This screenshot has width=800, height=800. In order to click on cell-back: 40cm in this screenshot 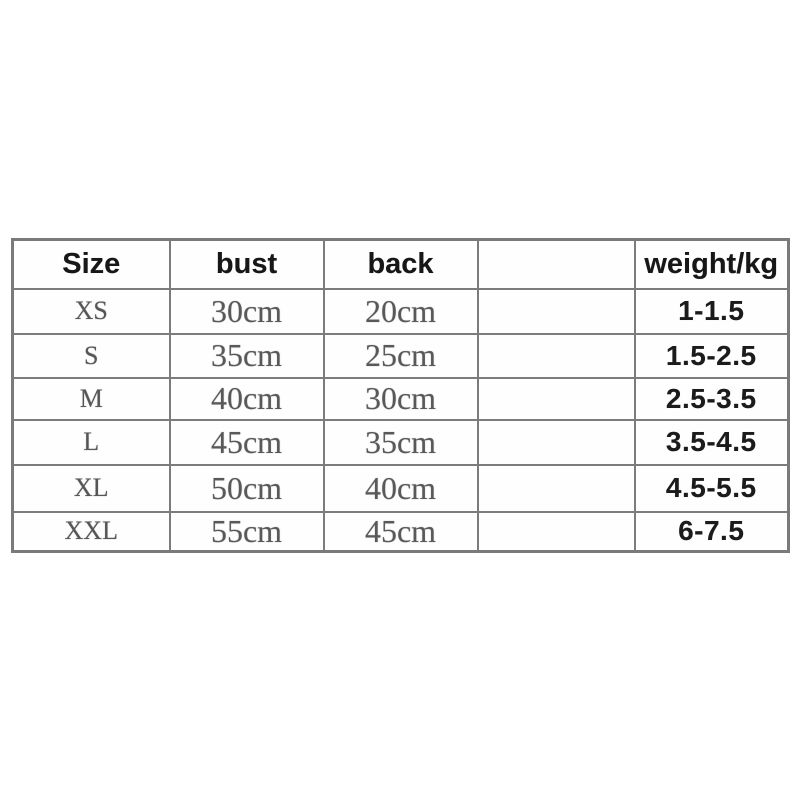, I will do `click(400, 488)`.